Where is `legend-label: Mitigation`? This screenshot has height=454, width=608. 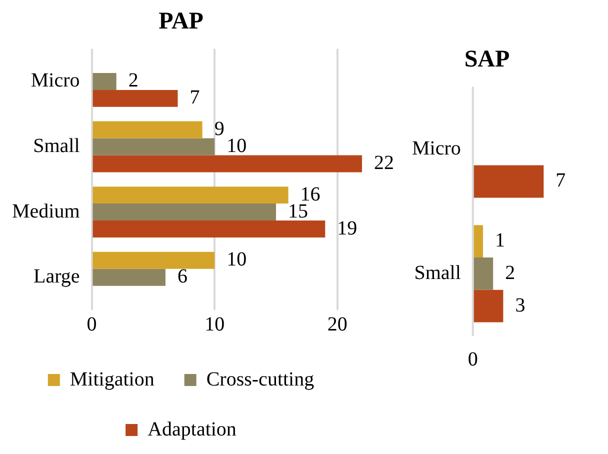 legend-label: Mitigation is located at coordinates (112, 379).